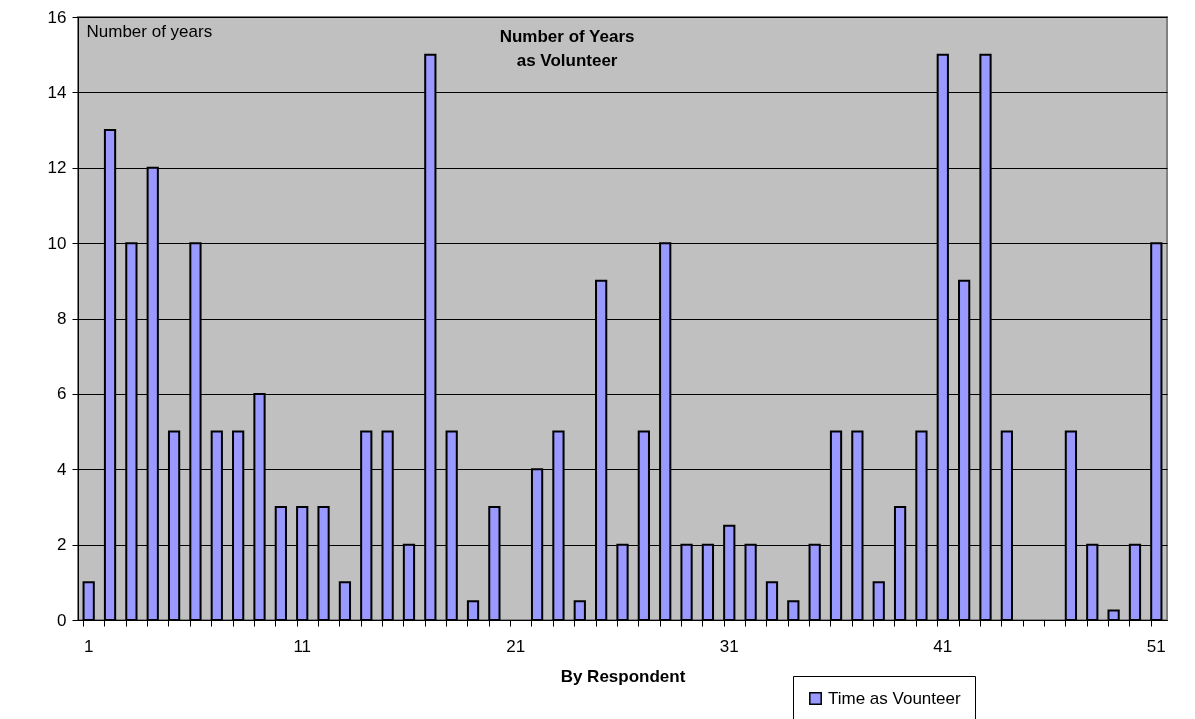 This screenshot has height=719, width=1195. Describe the element at coordinates (729, 646) in the screenshot. I see `x-tick-label: 31` at that location.